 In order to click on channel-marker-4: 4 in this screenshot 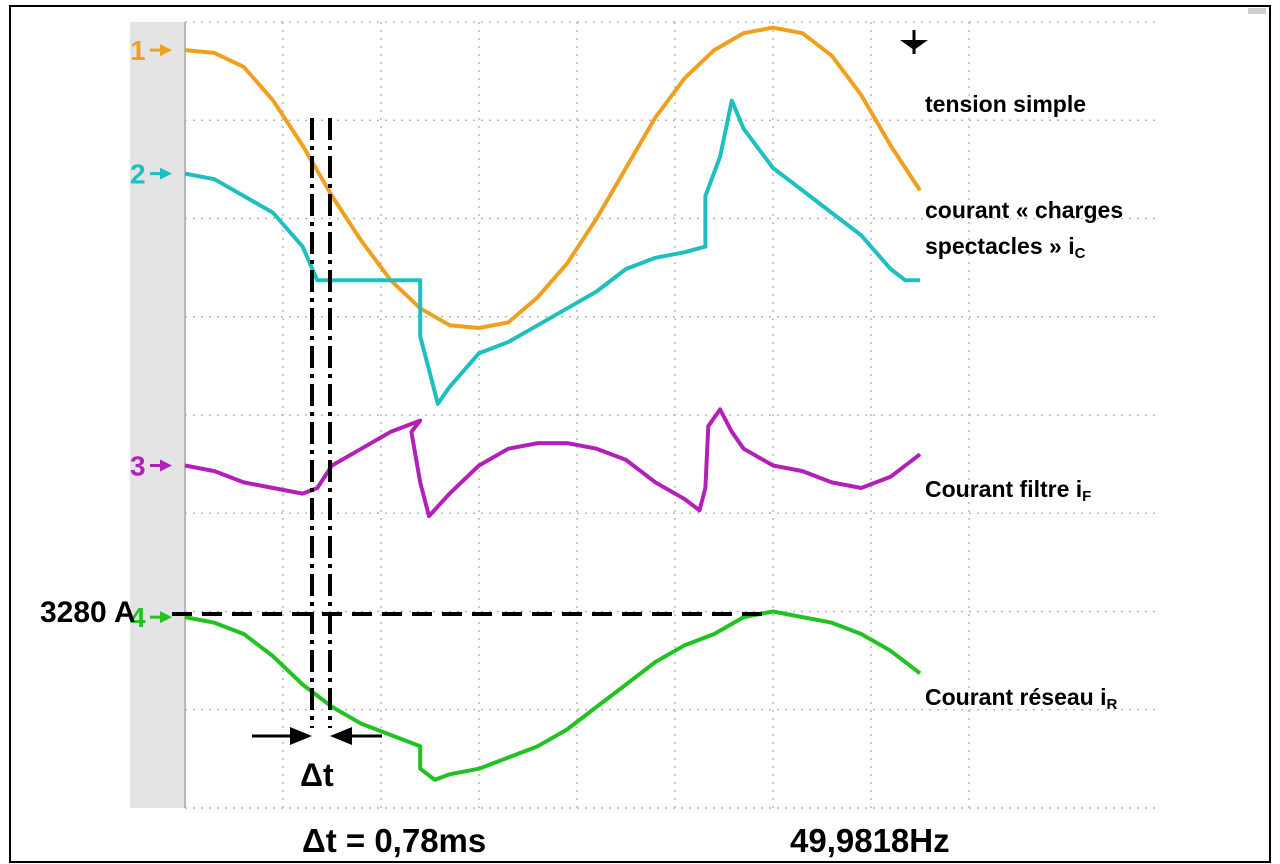, I will do `click(151, 617)`.